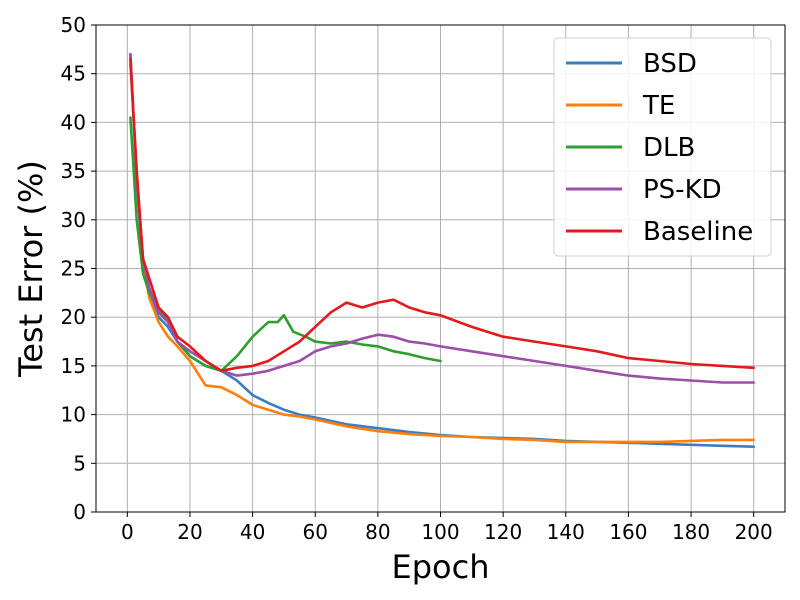  What do you see at coordinates (503, 532) in the screenshot?
I see `x-tick-label: 120` at bounding box center [503, 532].